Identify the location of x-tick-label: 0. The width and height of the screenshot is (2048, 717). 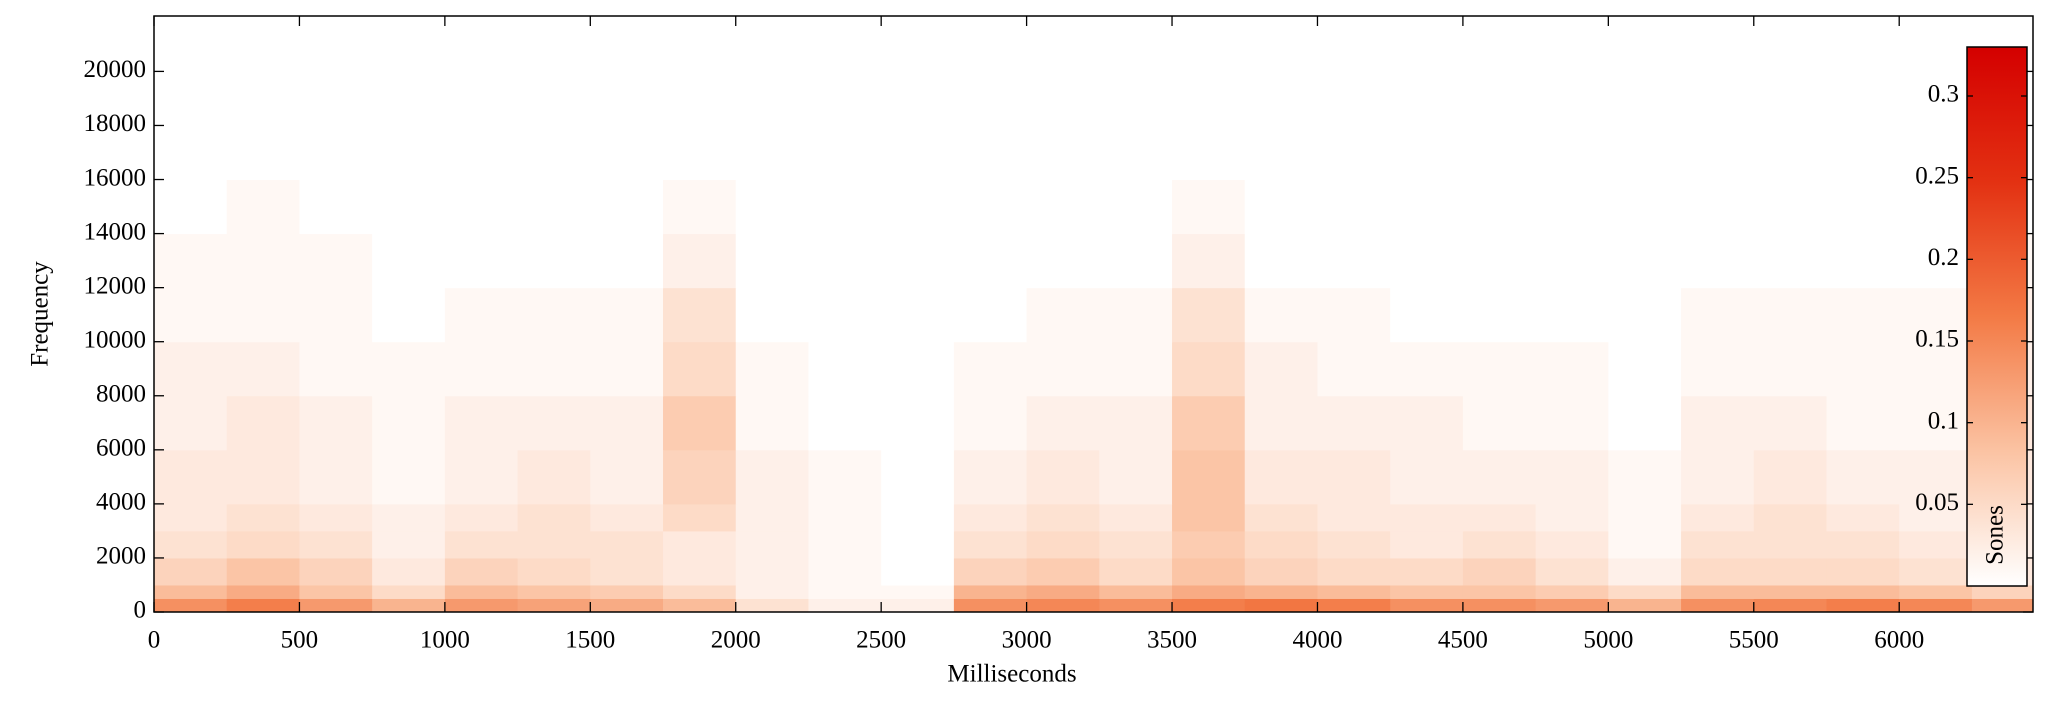
(154, 640).